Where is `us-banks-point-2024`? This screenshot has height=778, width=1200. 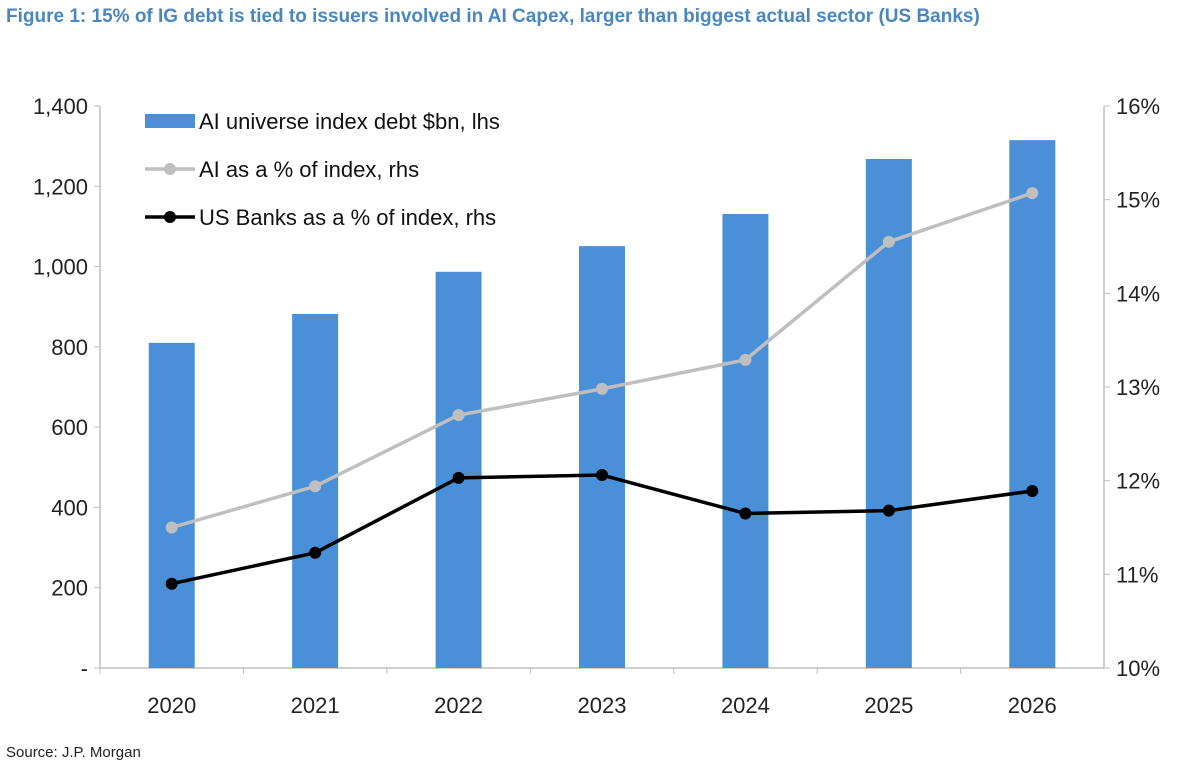 us-banks-point-2024 is located at coordinates (745, 513).